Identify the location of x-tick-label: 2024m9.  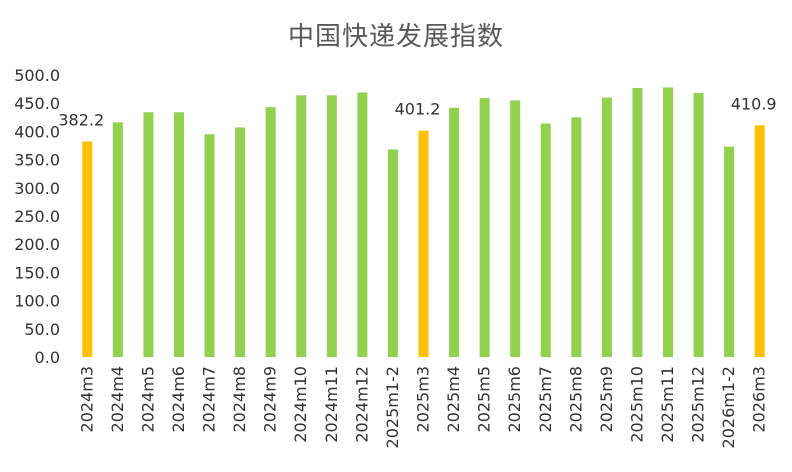
(270, 399).